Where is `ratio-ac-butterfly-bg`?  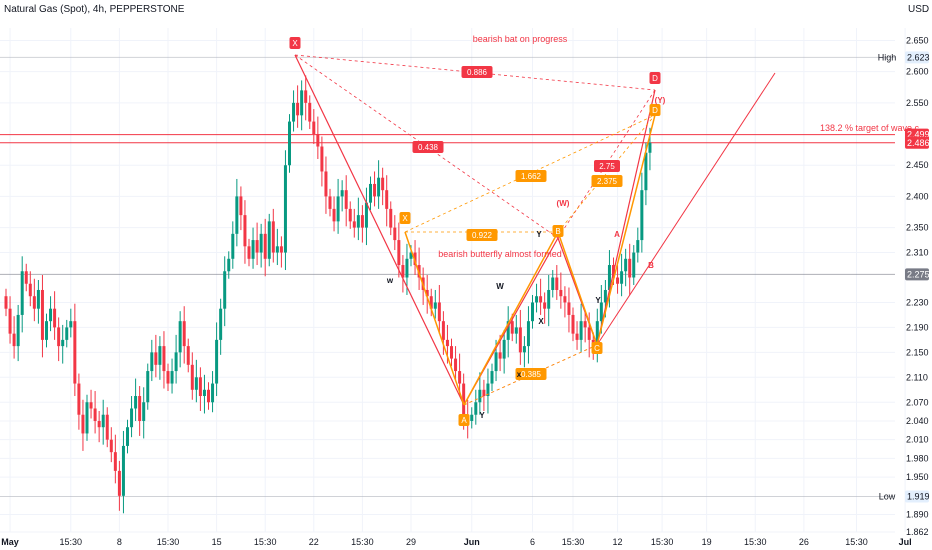
ratio-ac-butterfly-bg is located at coordinates (531, 374).